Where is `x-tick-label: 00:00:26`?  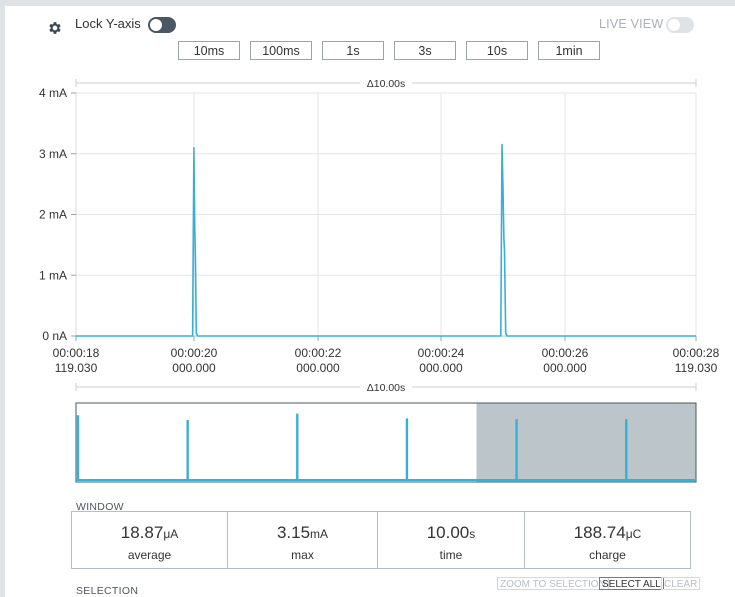
x-tick-label: 00:00:26 is located at coordinates (565, 353).